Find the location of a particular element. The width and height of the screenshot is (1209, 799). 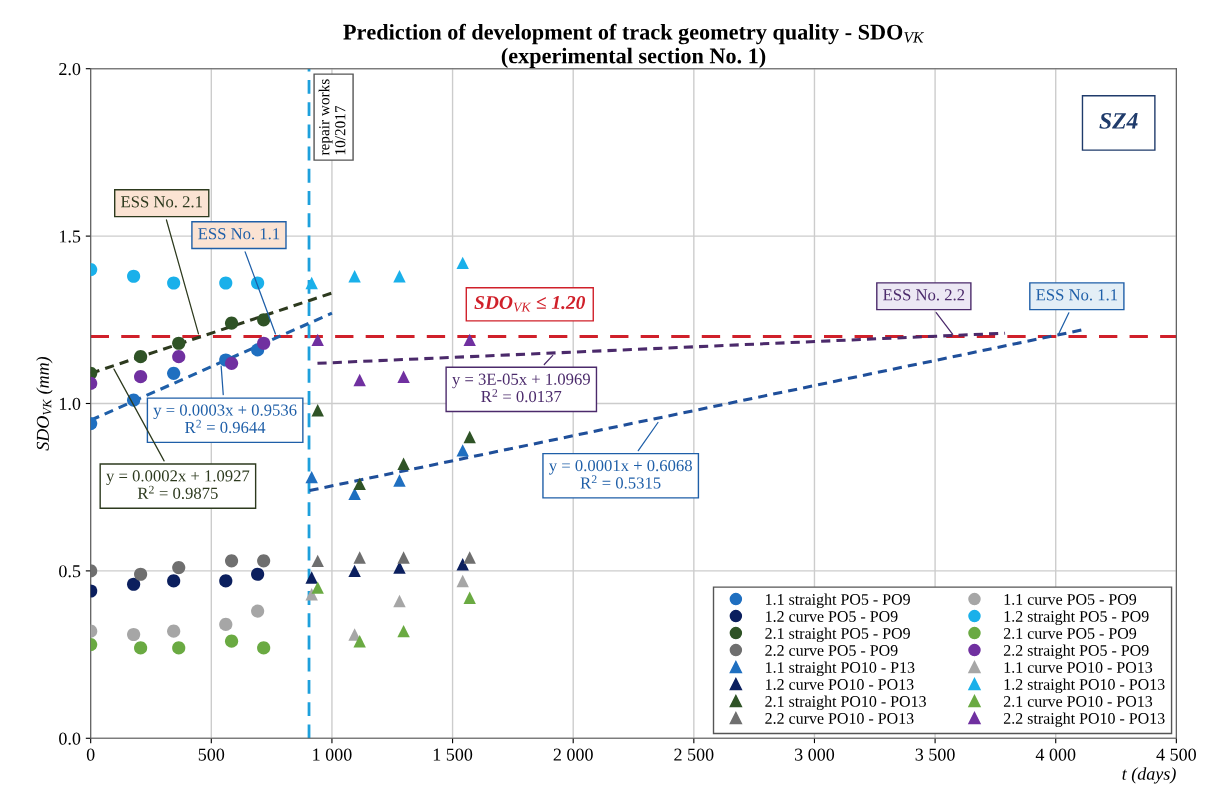

x-axis-title: t (days) is located at coordinates (1149, 775).